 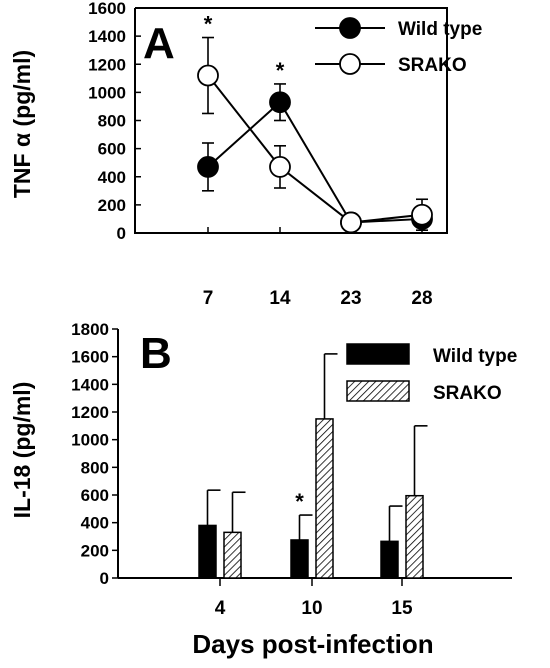 I want to click on panel-a-y-tick-label: 1600, so click(x=107, y=9).